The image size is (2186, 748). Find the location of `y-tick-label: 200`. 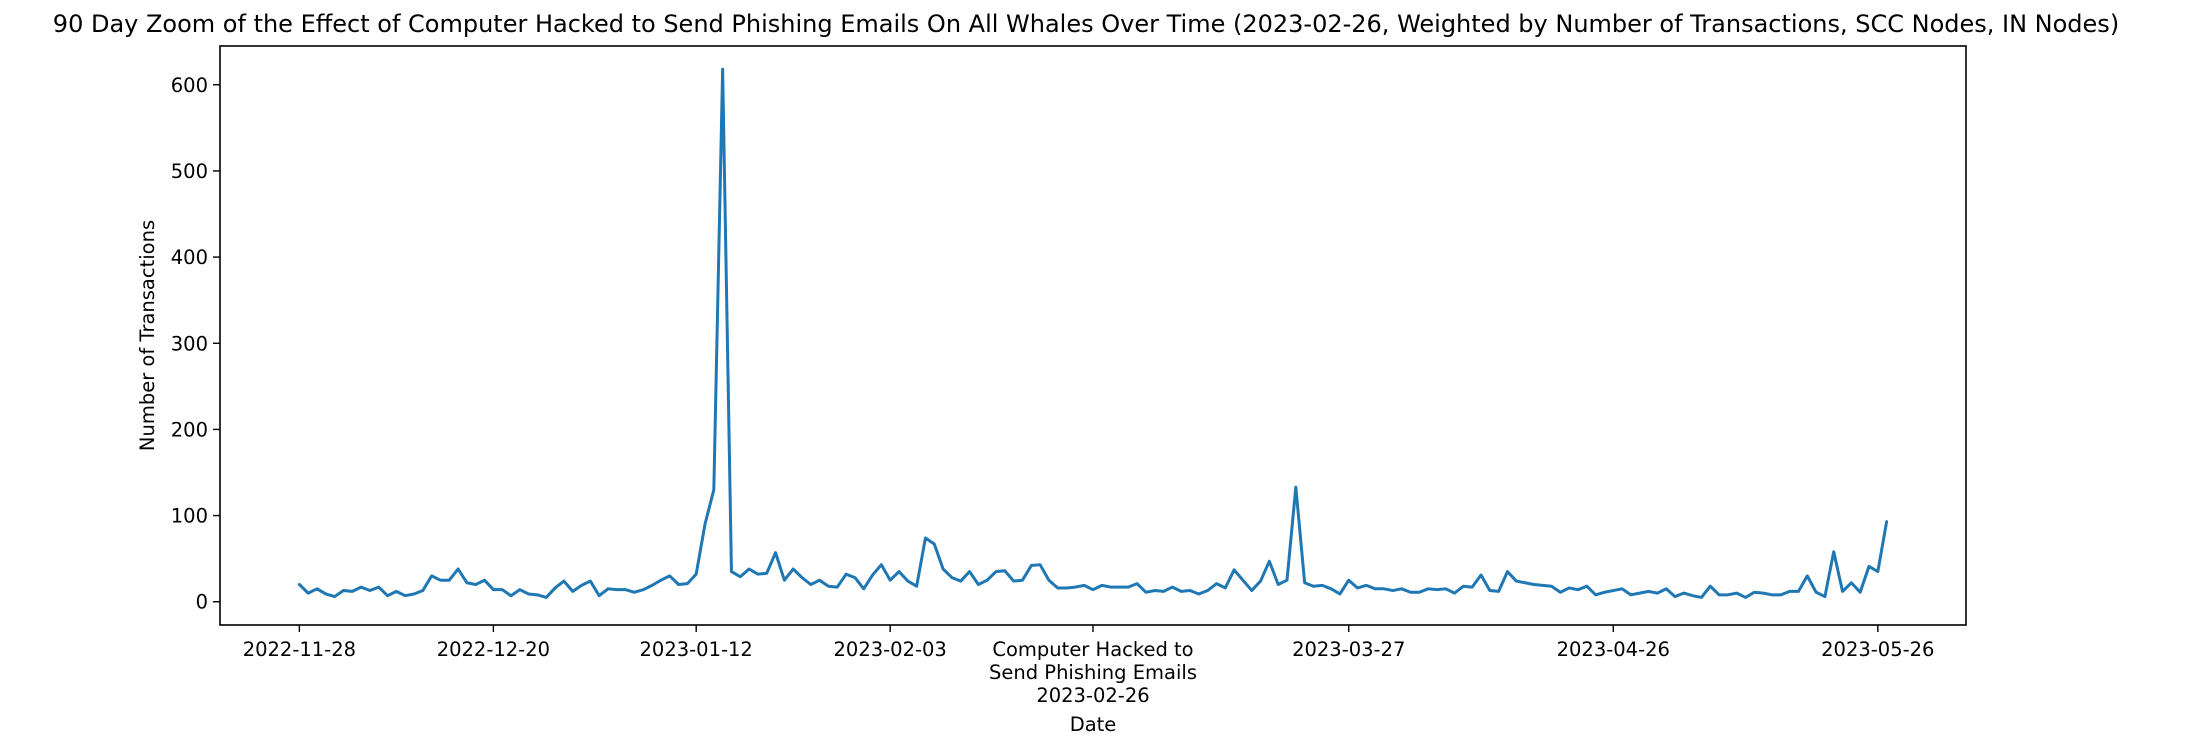

y-tick-label: 200 is located at coordinates (189, 429).